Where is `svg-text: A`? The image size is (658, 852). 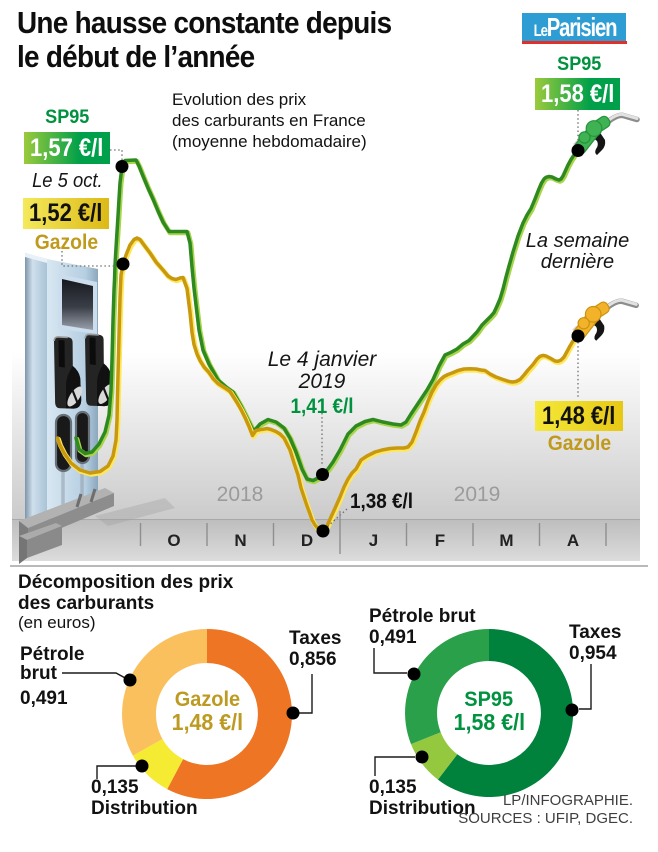 svg-text: A is located at coordinates (573, 540).